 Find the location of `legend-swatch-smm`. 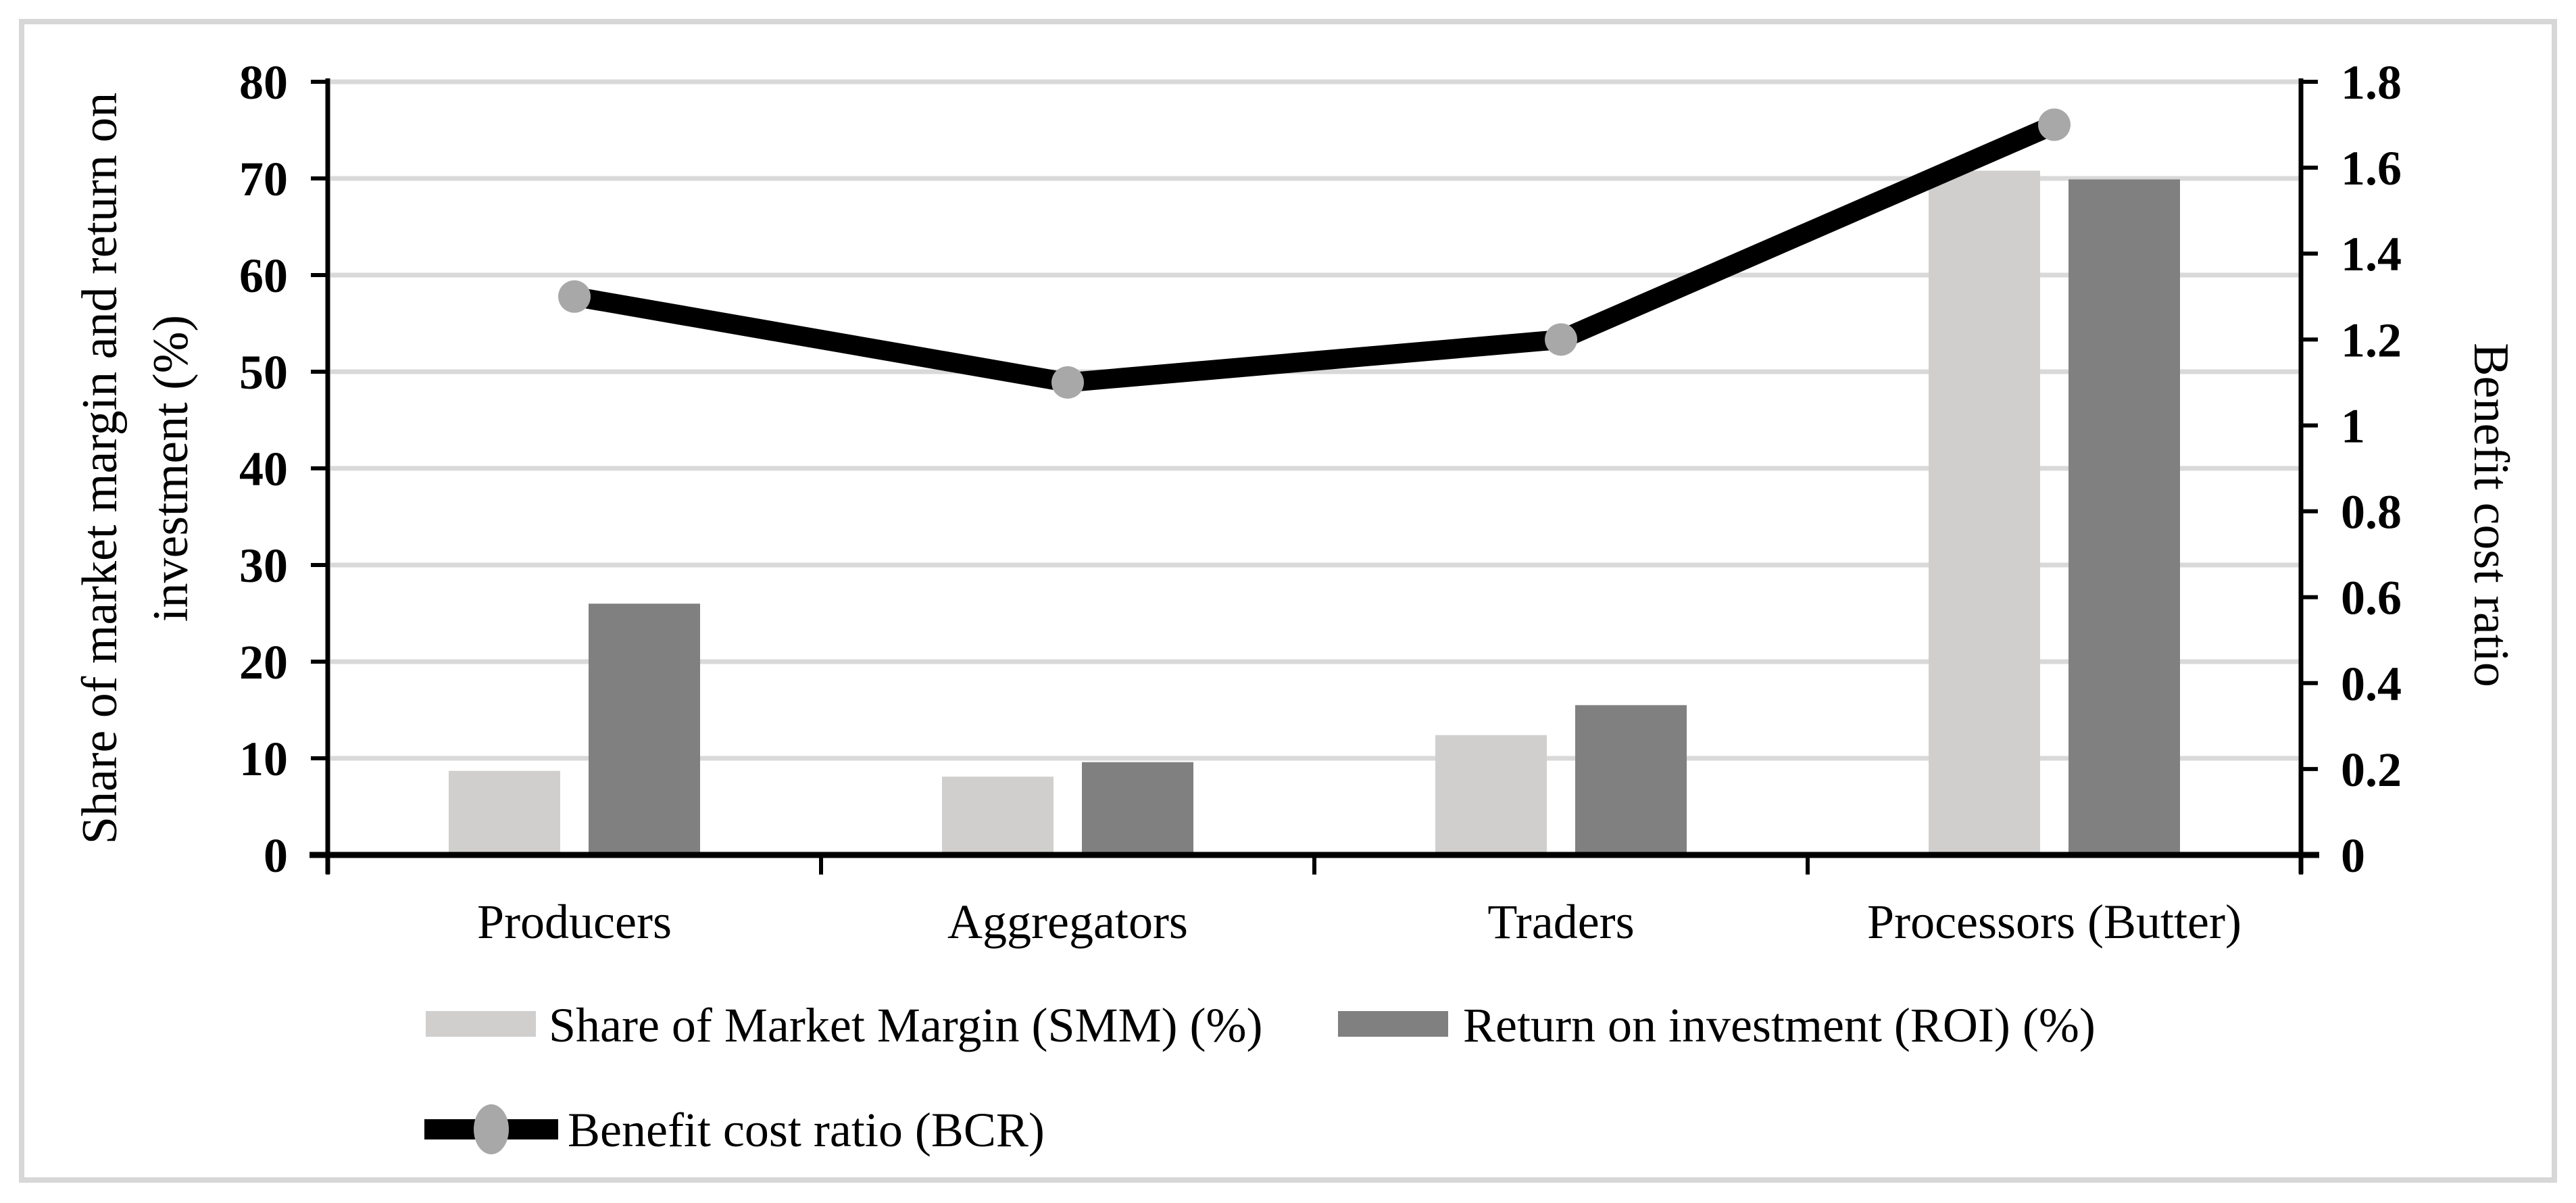

legend-swatch-smm is located at coordinates (481, 1024).